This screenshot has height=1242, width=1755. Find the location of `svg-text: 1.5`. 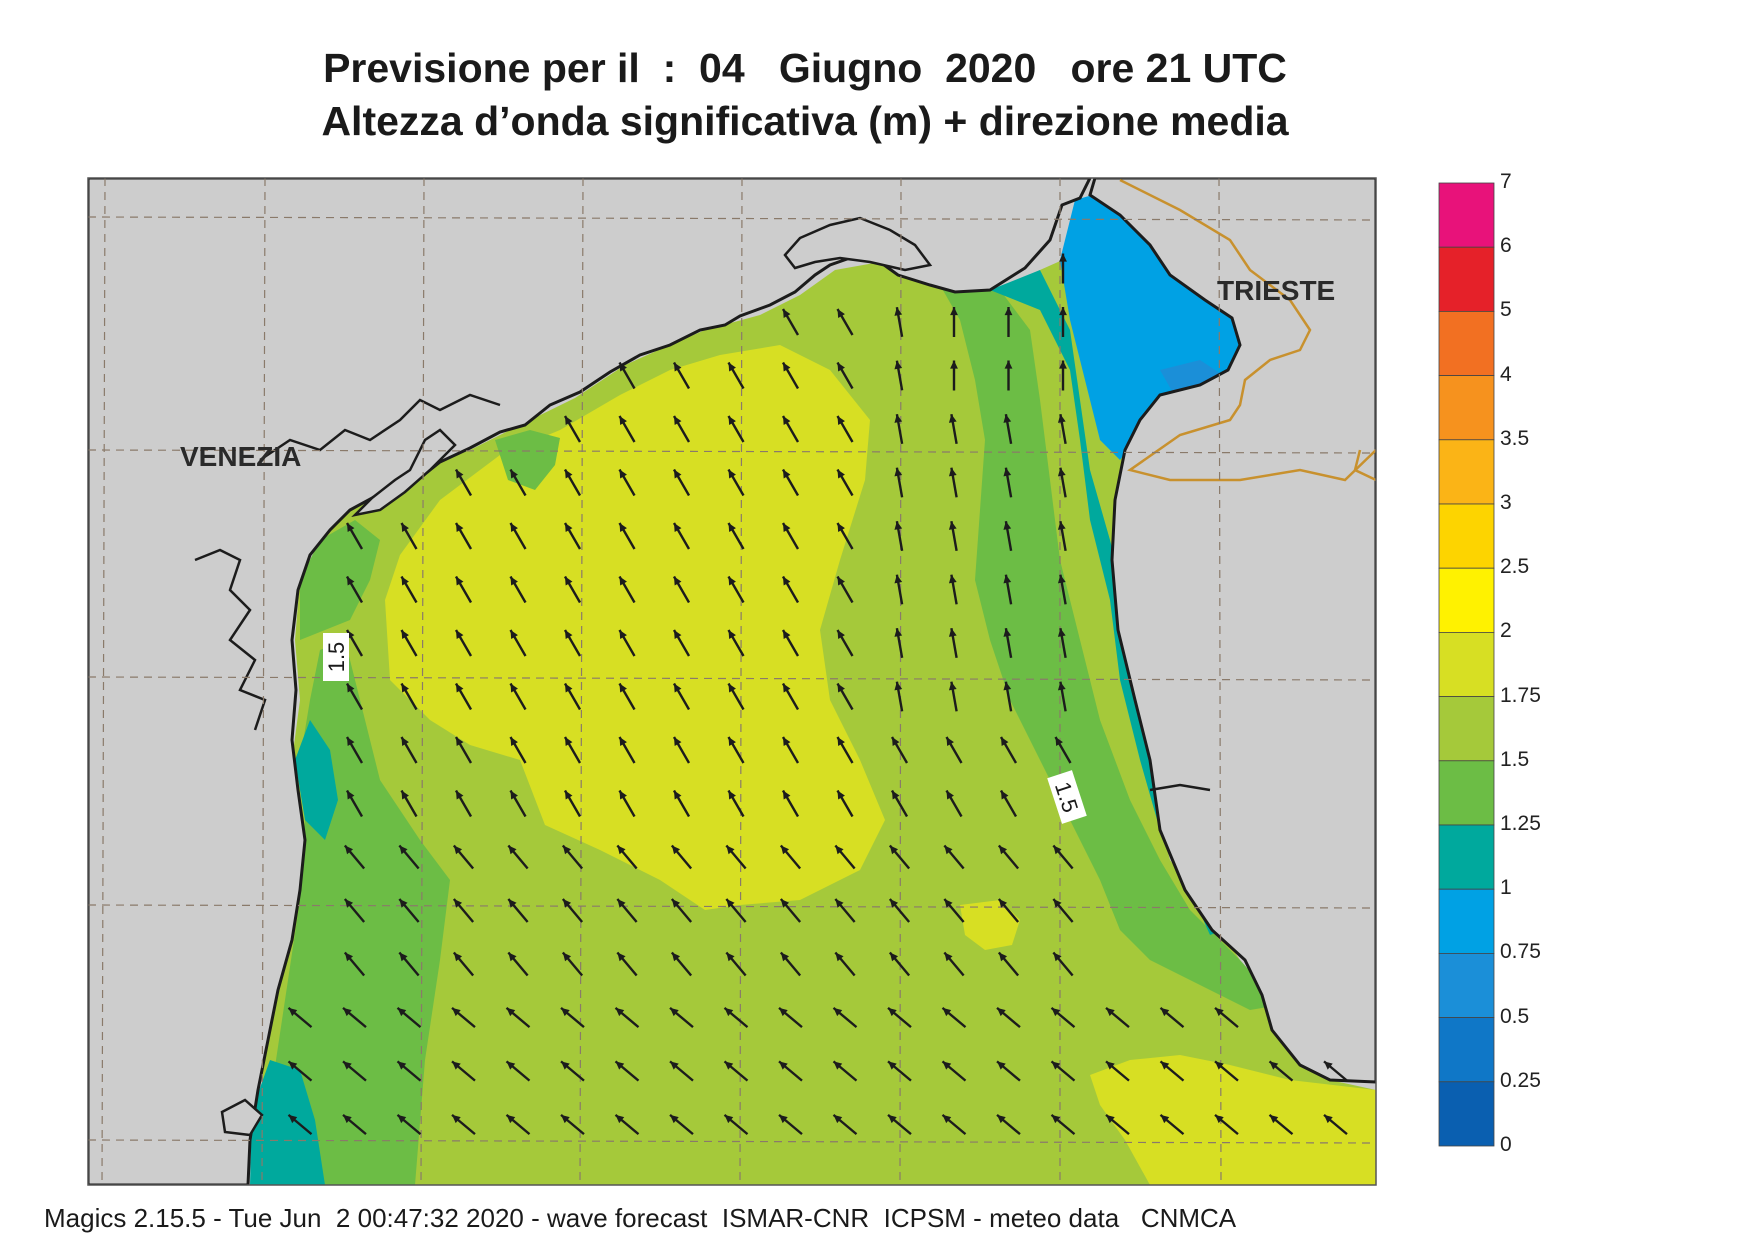

svg-text: 1.5 is located at coordinates (336, 657).